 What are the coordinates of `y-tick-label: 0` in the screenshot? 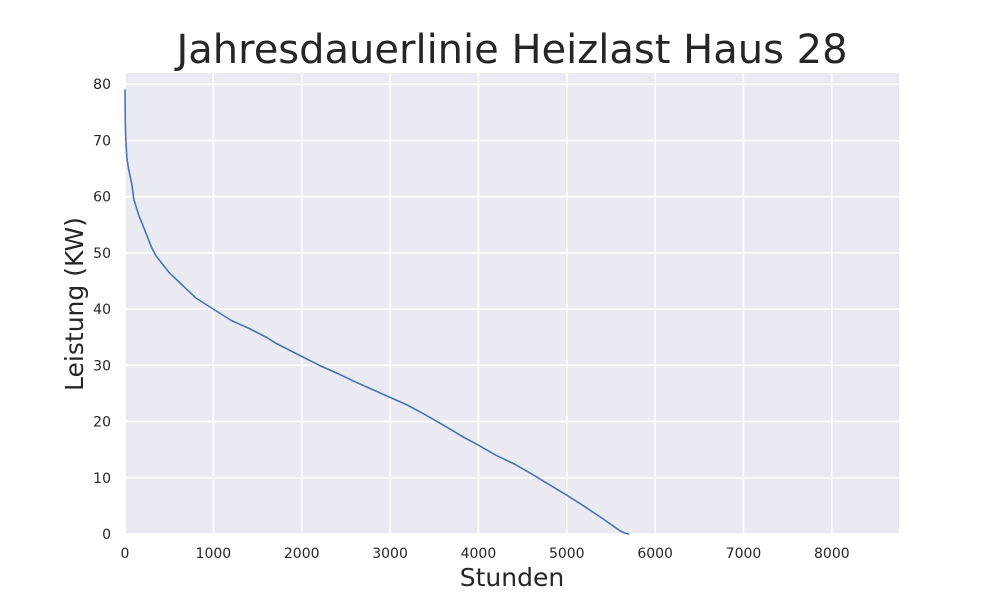 It's located at (106, 535).